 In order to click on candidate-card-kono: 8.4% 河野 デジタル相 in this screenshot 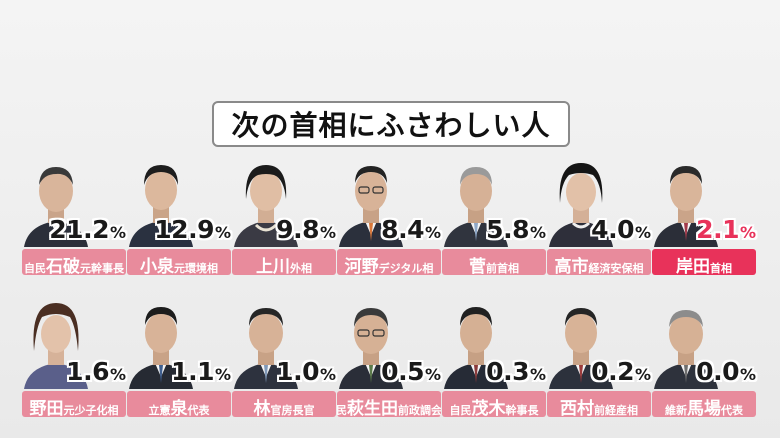, I will do `click(389, 217)`.